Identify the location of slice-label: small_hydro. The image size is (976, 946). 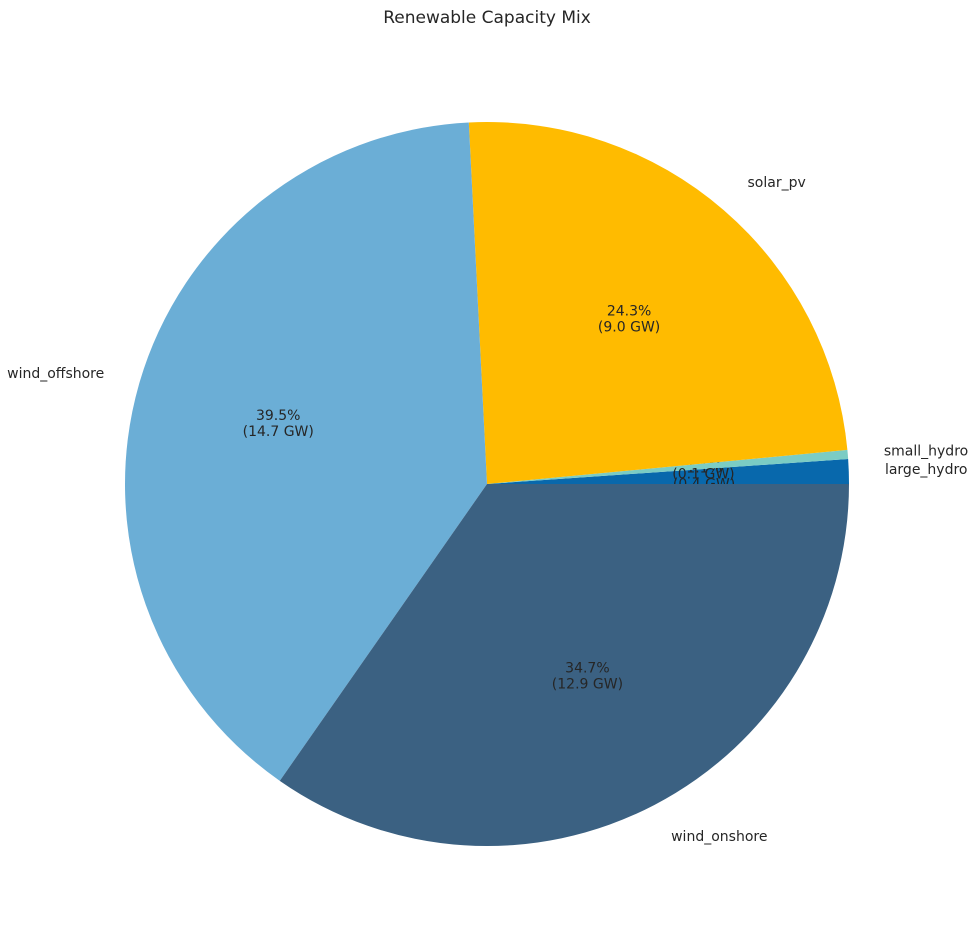
(926, 452).